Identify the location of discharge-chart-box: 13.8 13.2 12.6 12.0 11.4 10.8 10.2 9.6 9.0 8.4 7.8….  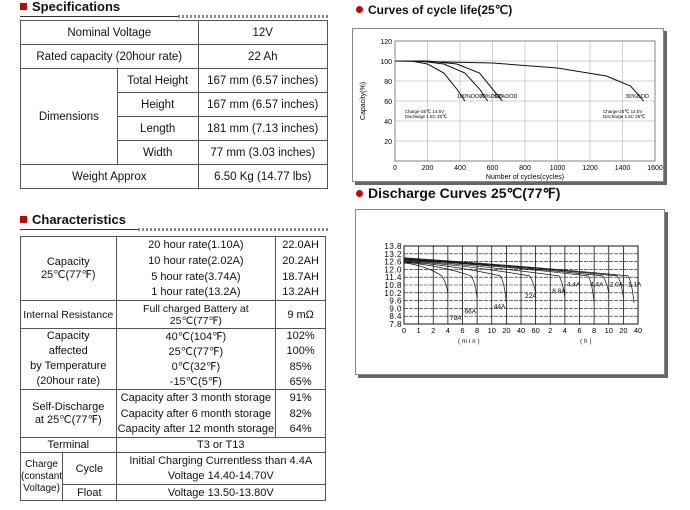
(510, 292).